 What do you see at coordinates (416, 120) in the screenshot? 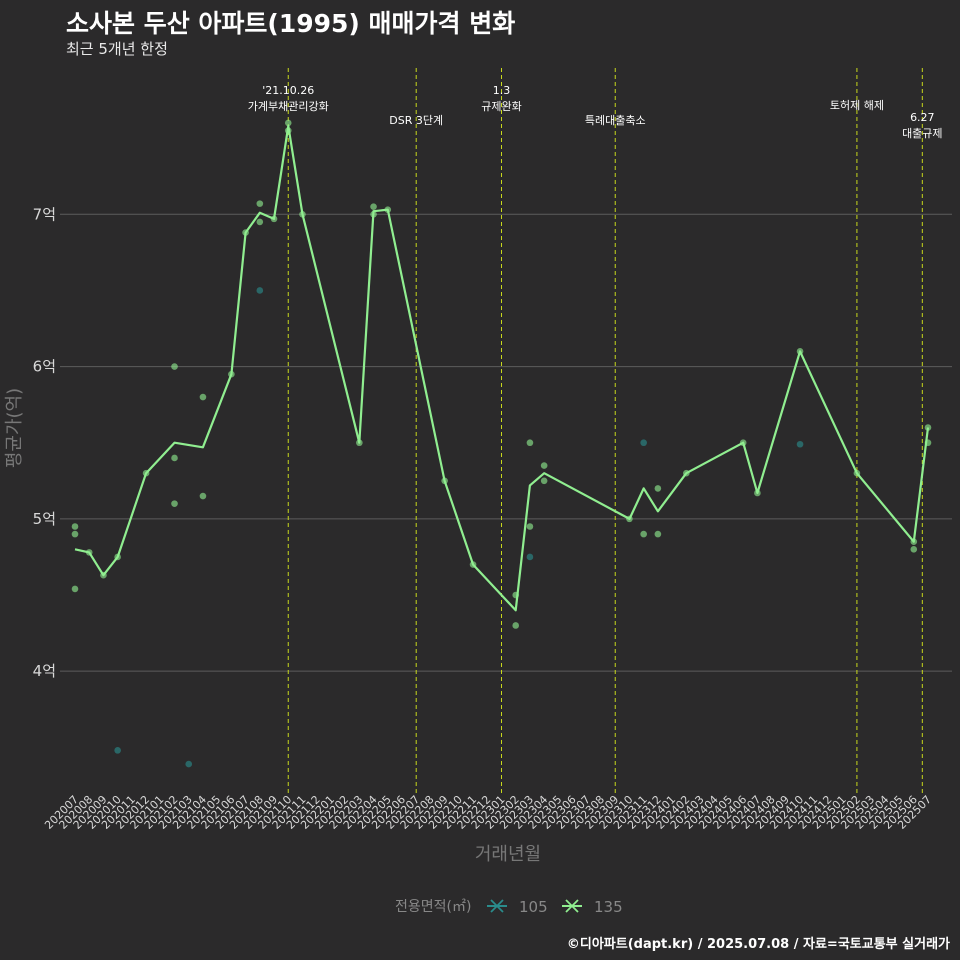
I see `policy-annotation: DSR 3단계` at bounding box center [416, 120].